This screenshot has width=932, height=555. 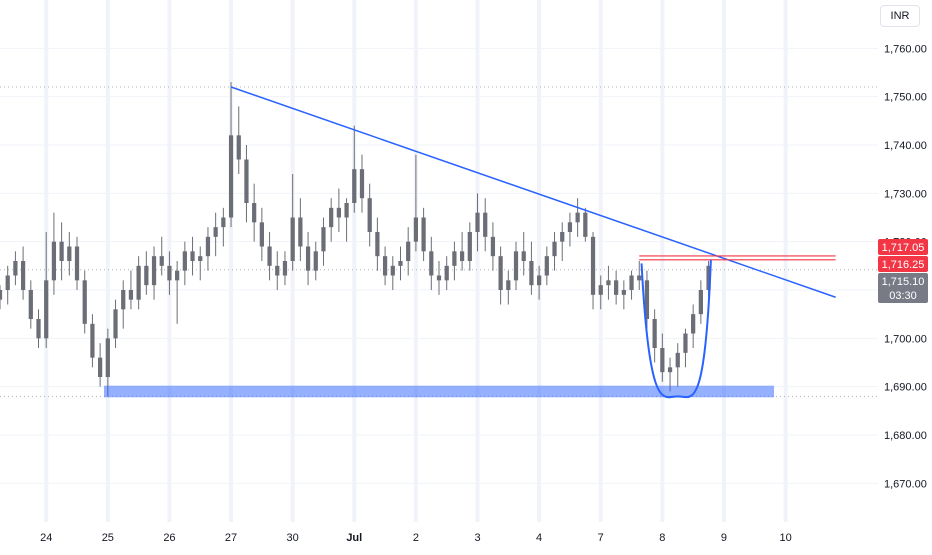 What do you see at coordinates (416, 538) in the screenshot?
I see `x-tick-label: 2` at bounding box center [416, 538].